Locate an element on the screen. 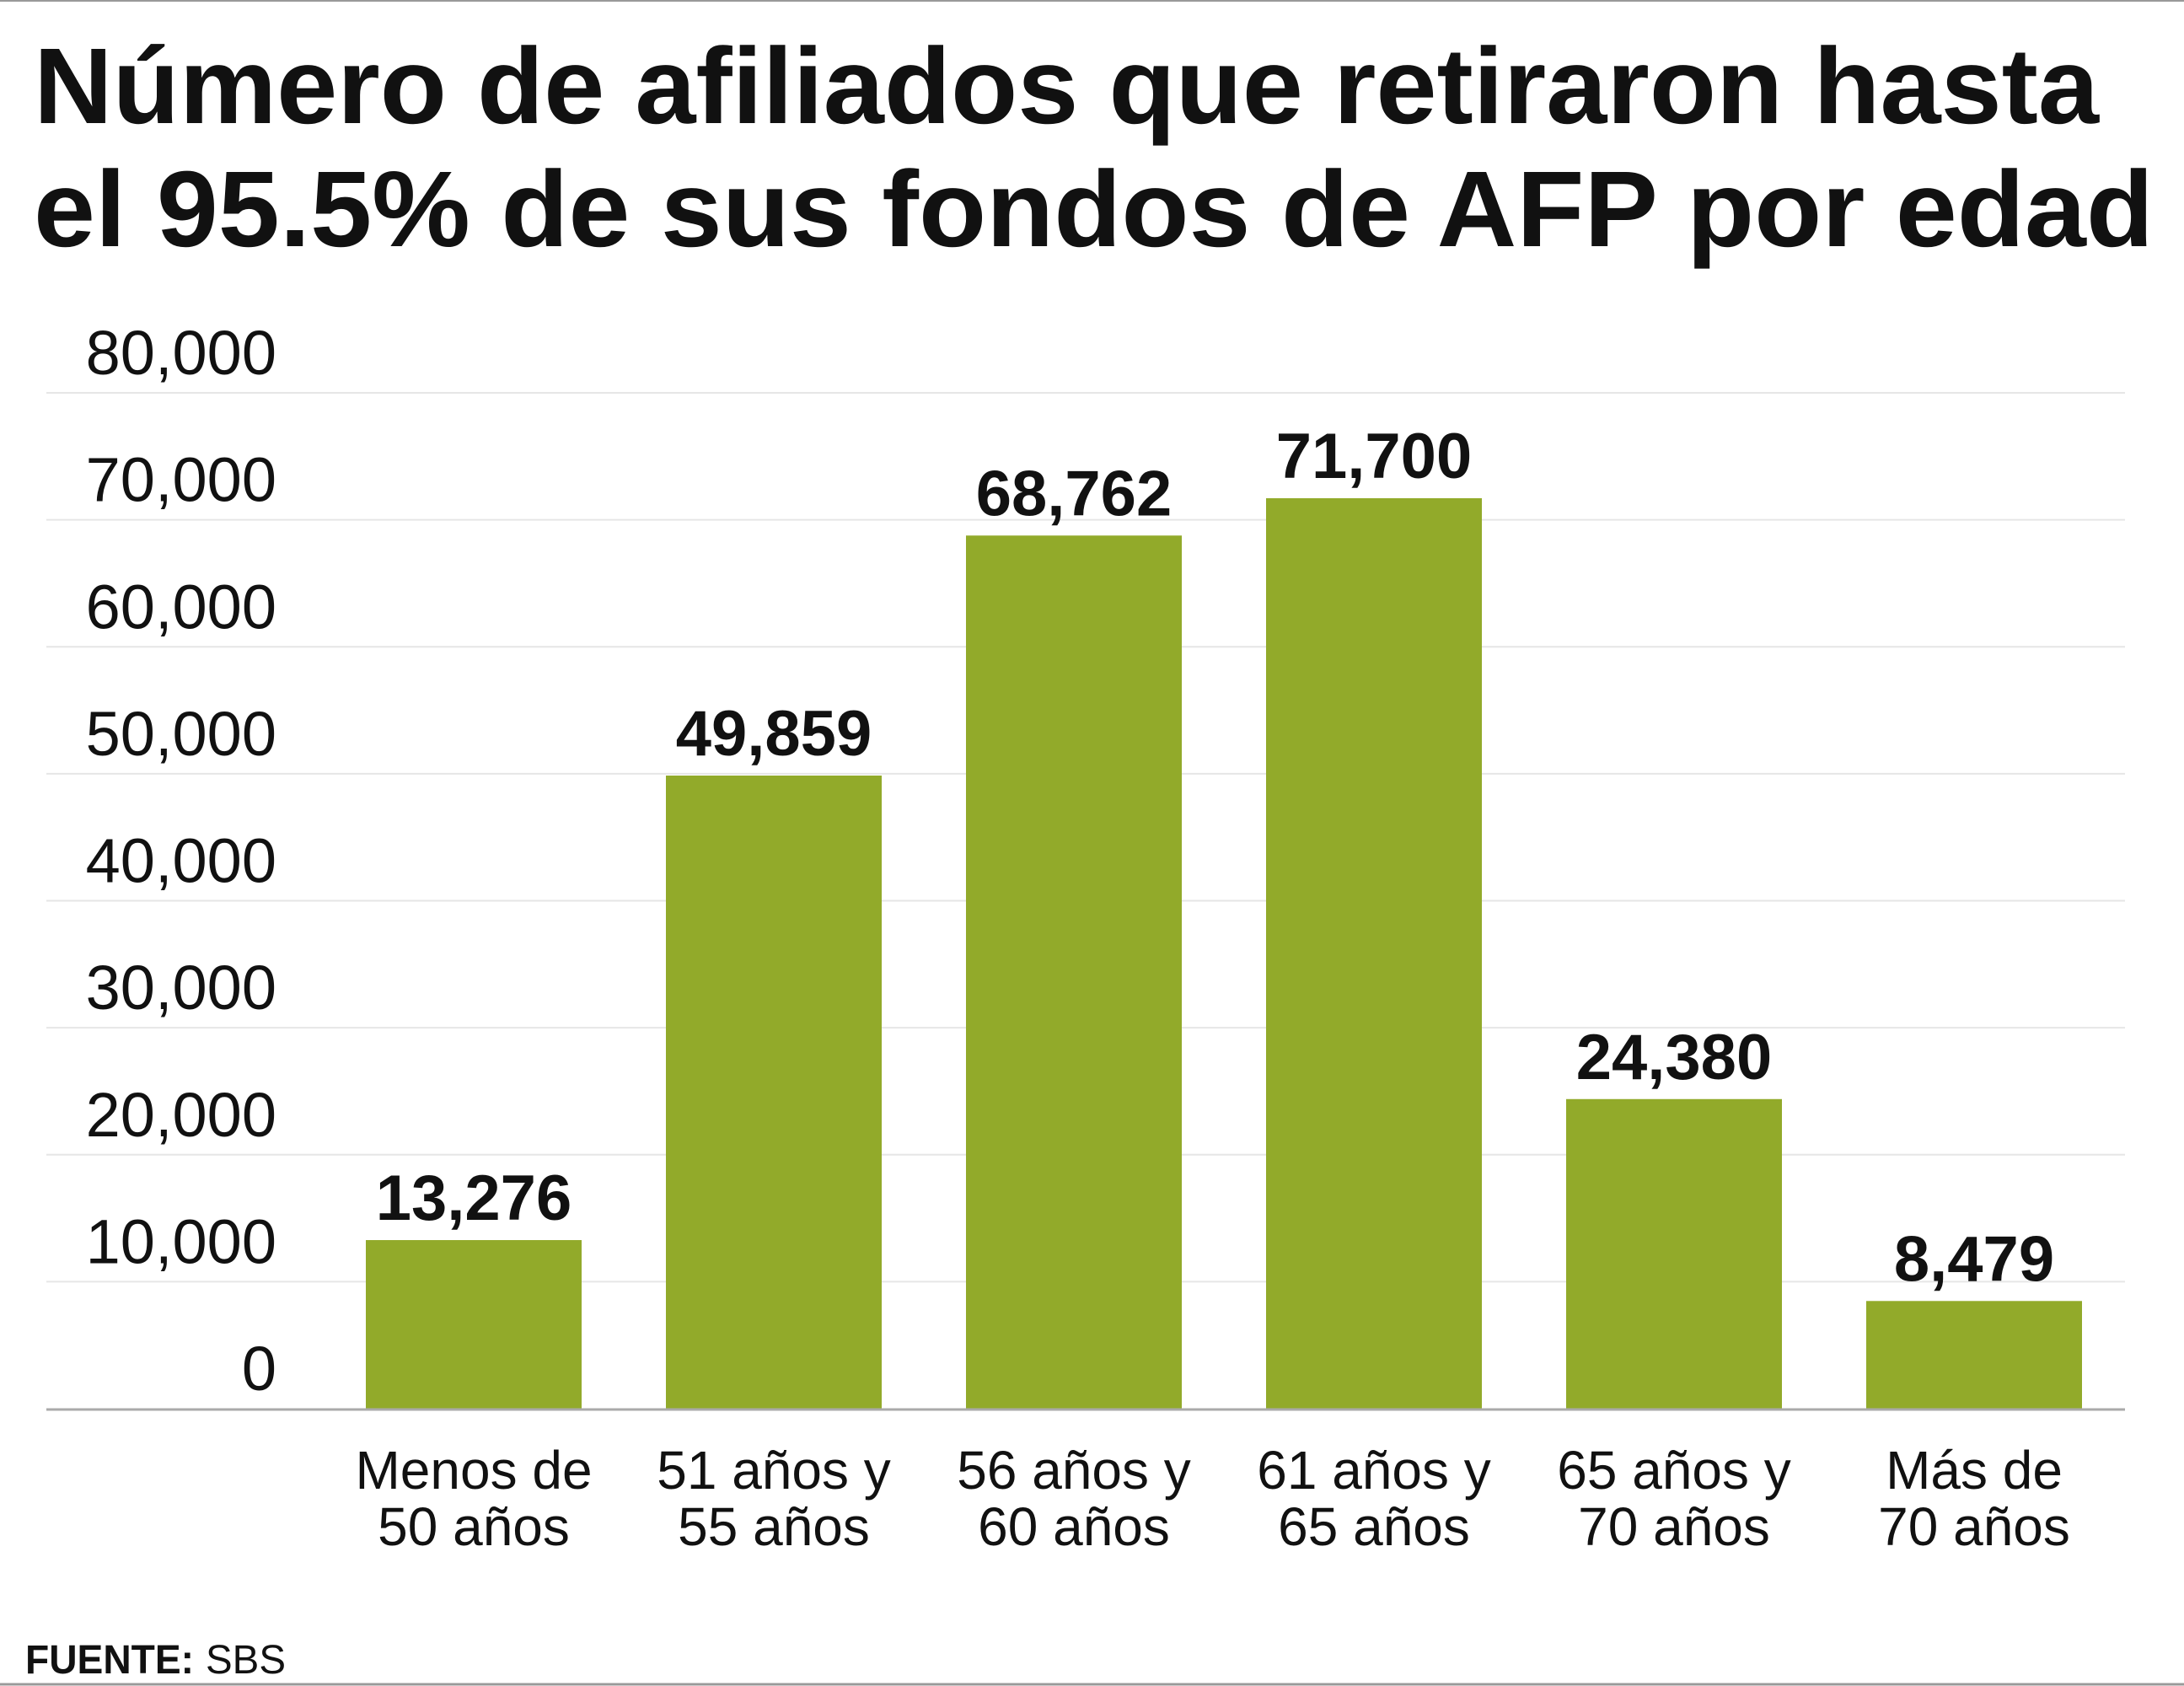  x-tick-label-line-2: 55 años is located at coordinates (774, 1526).